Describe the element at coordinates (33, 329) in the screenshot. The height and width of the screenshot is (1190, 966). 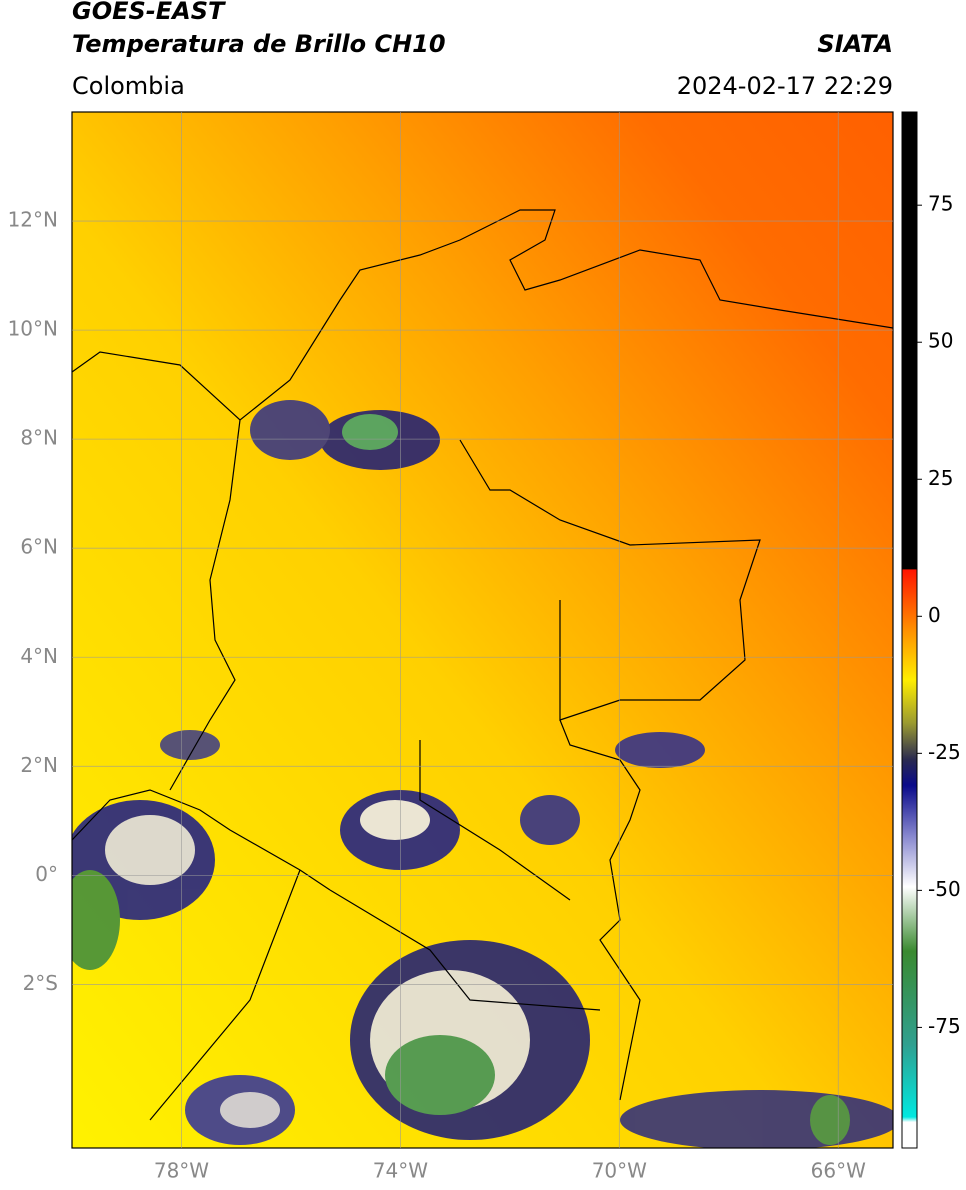
I see `lat-label: 10°N` at that location.